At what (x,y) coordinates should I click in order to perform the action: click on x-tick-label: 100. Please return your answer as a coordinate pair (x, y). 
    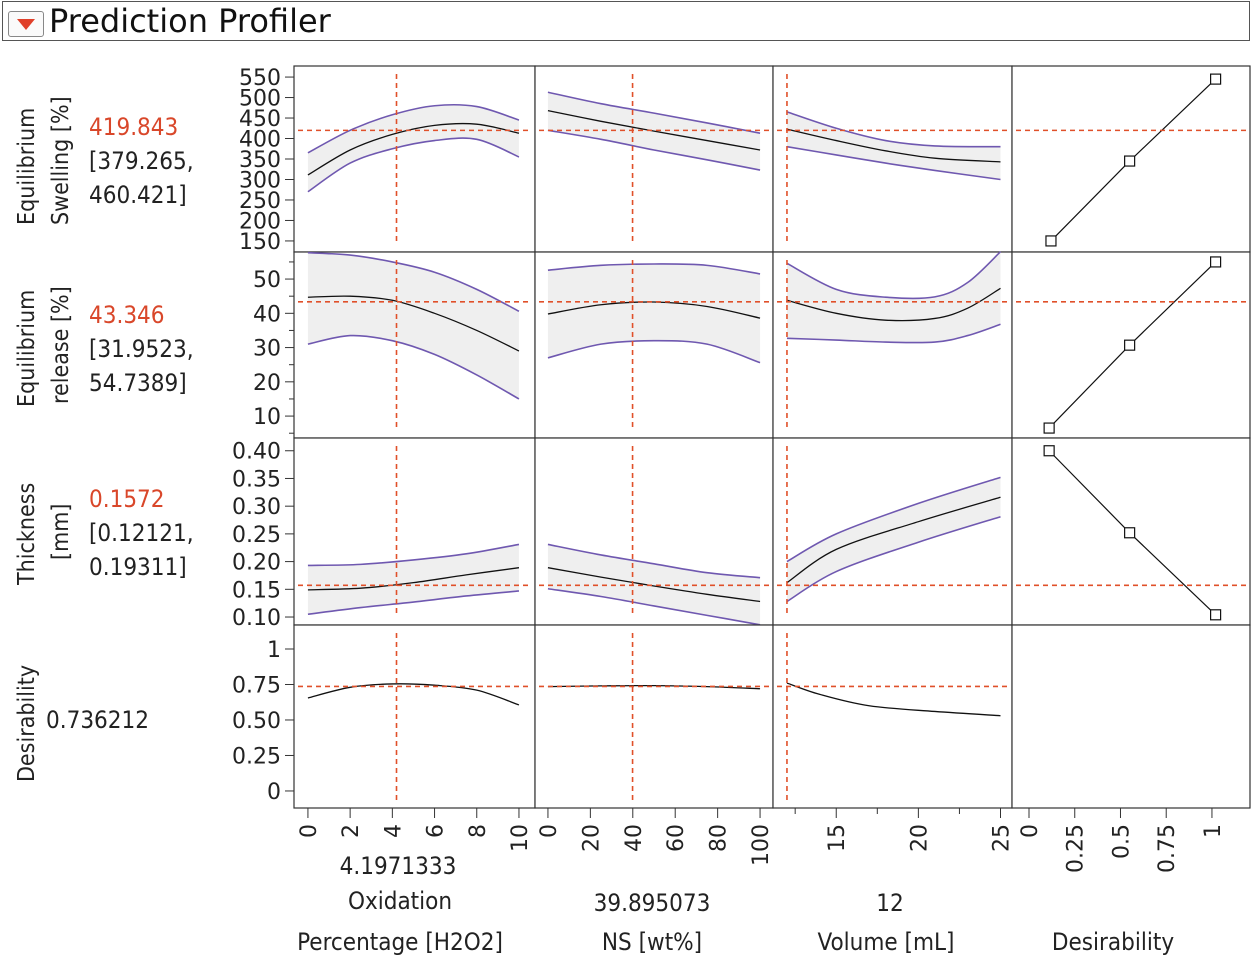
    Looking at the image, I should click on (761, 845).